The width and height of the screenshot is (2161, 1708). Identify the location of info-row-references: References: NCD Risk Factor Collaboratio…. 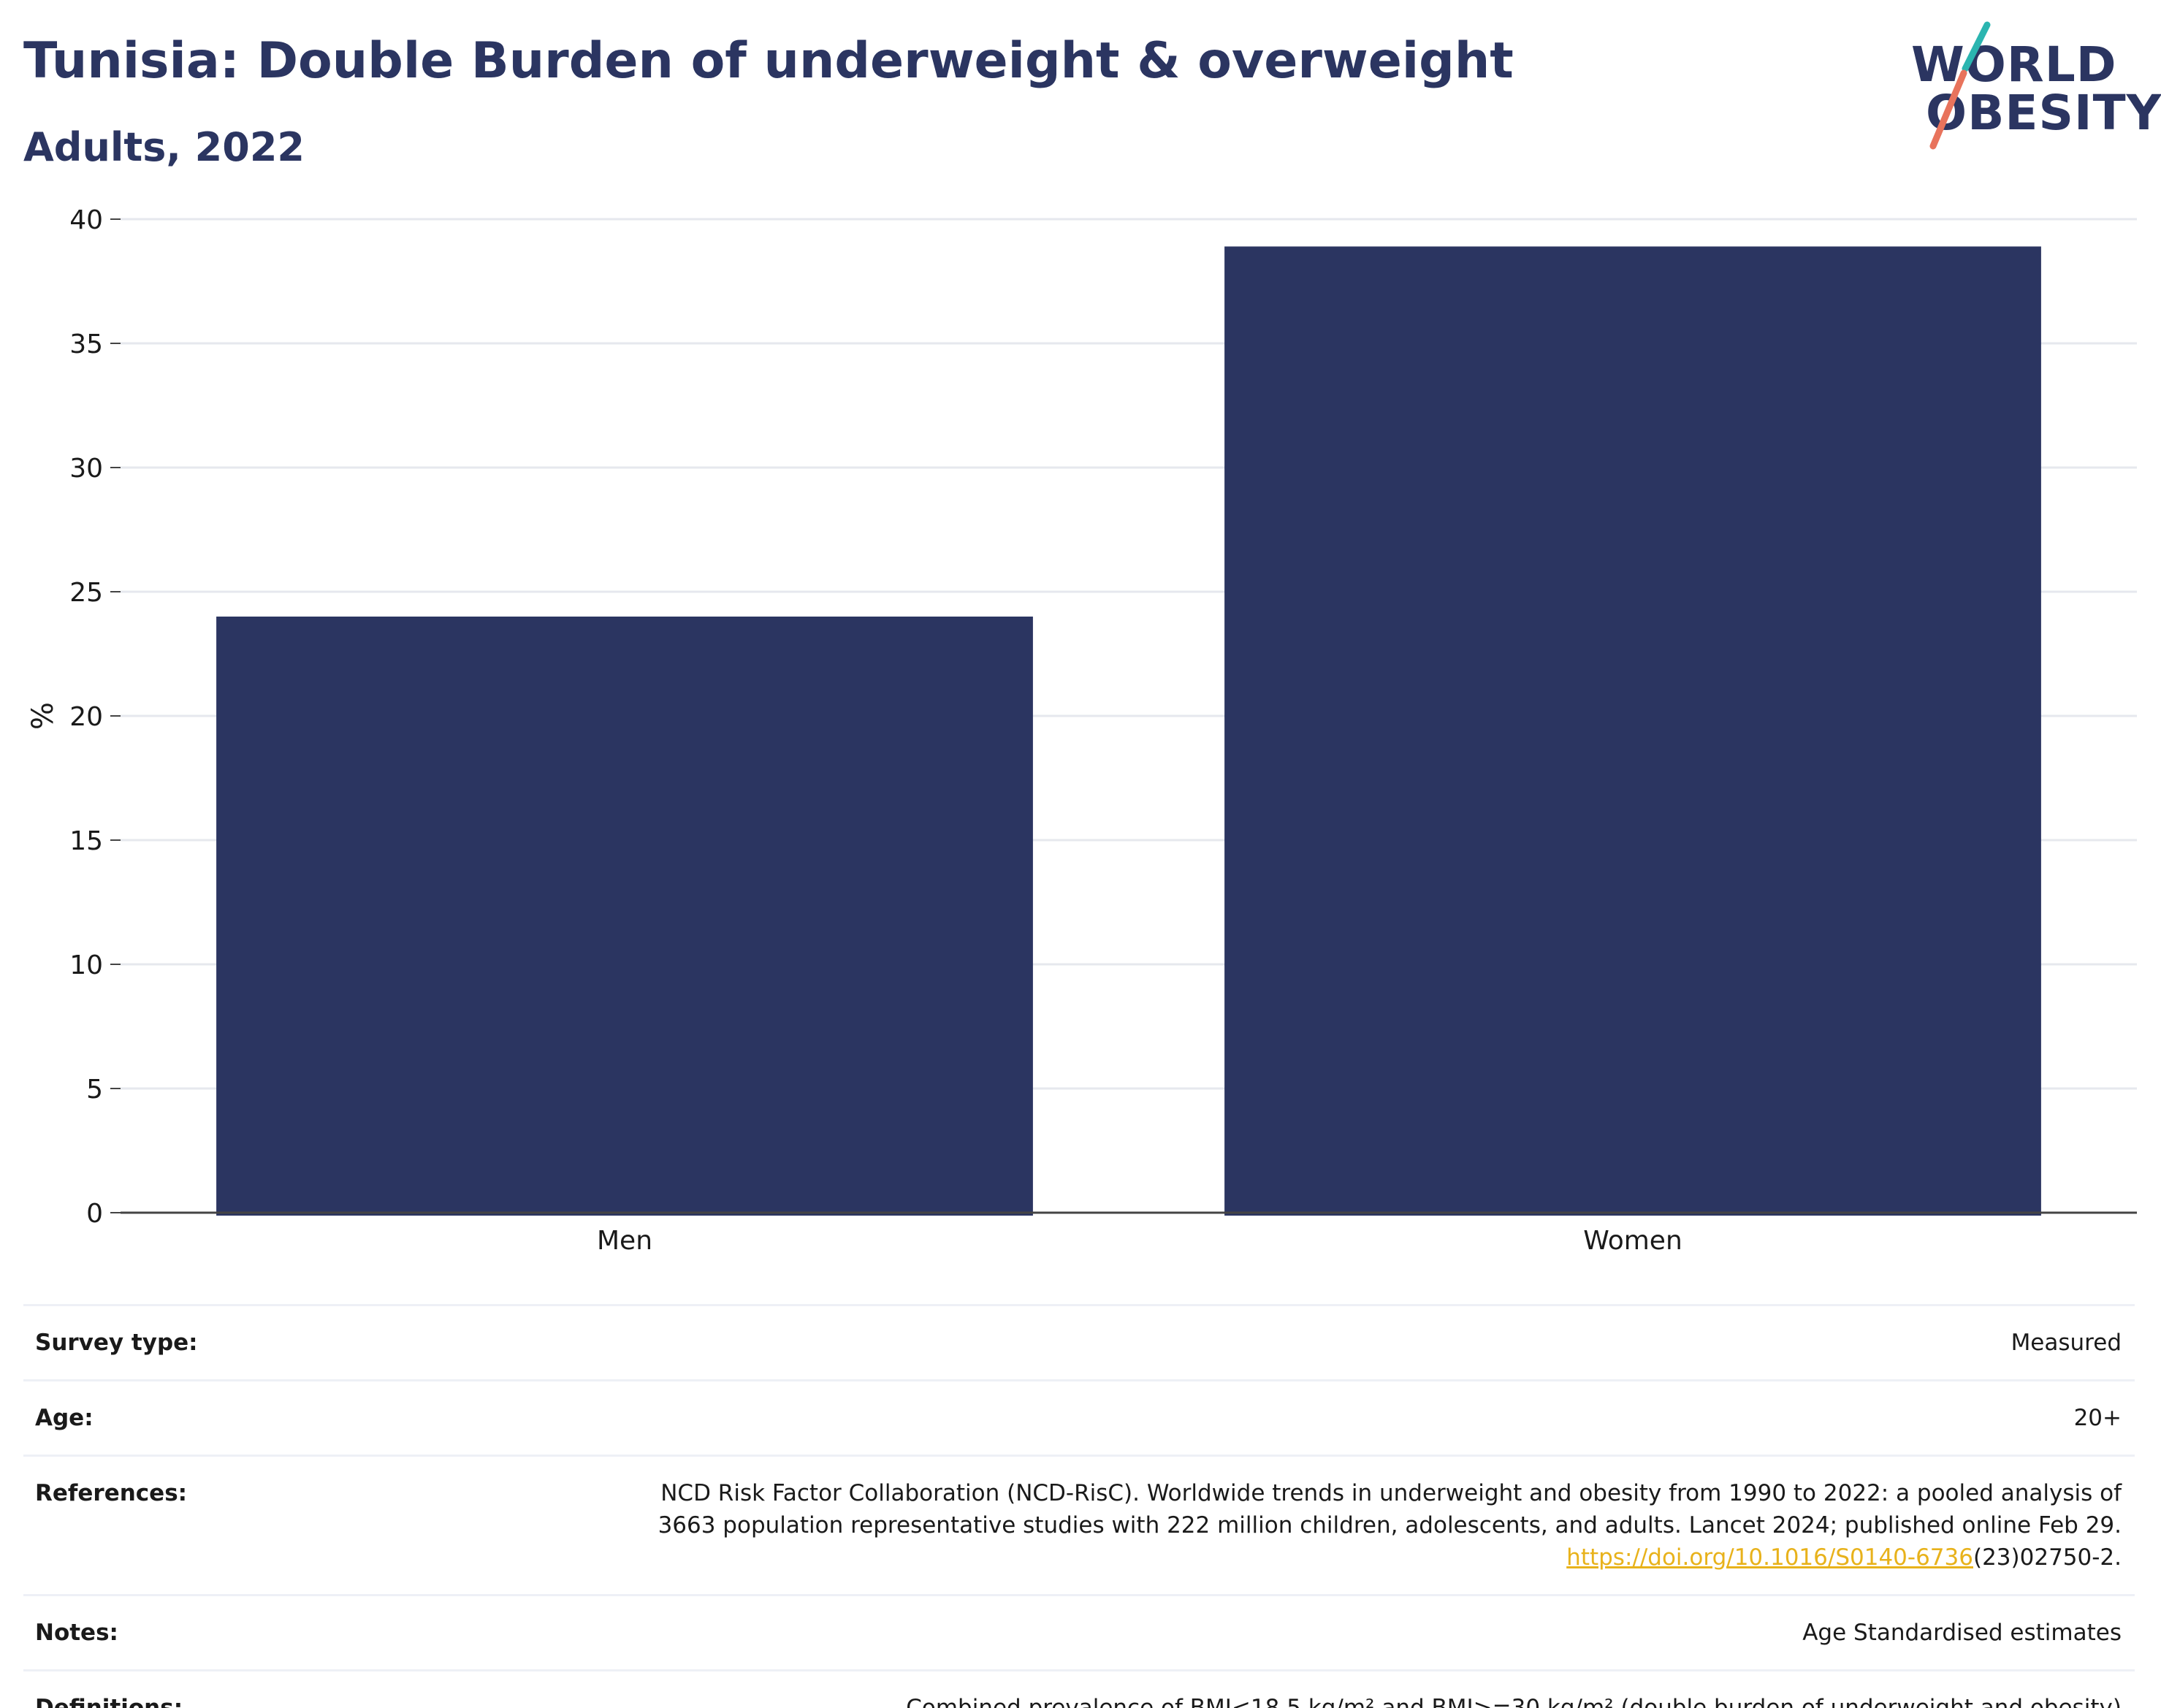
(1079, 1524).